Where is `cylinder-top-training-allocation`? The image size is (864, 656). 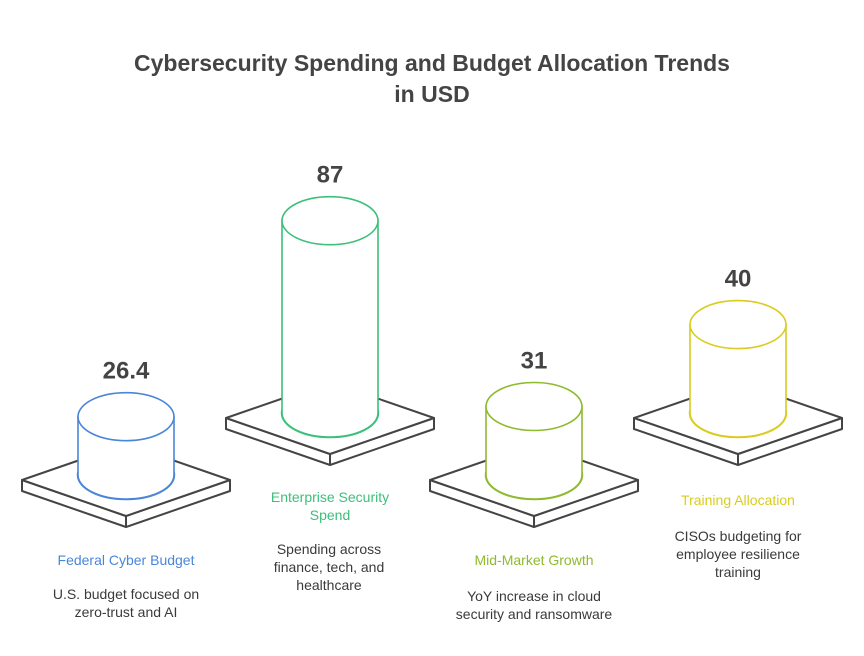 cylinder-top-training-allocation is located at coordinates (738, 324).